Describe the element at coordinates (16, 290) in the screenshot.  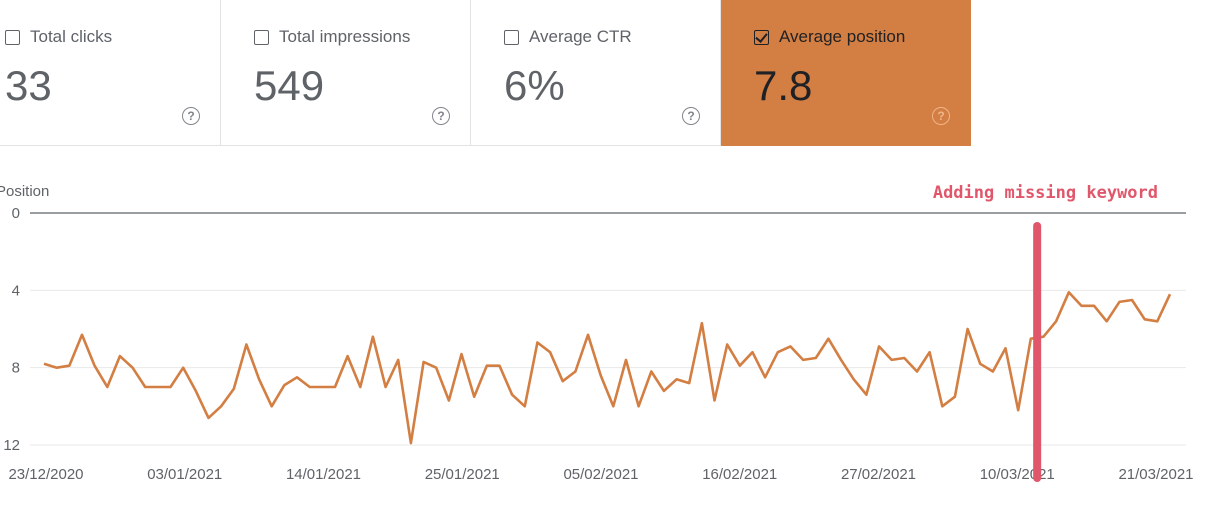
I see `y-tick-label: 4` at that location.